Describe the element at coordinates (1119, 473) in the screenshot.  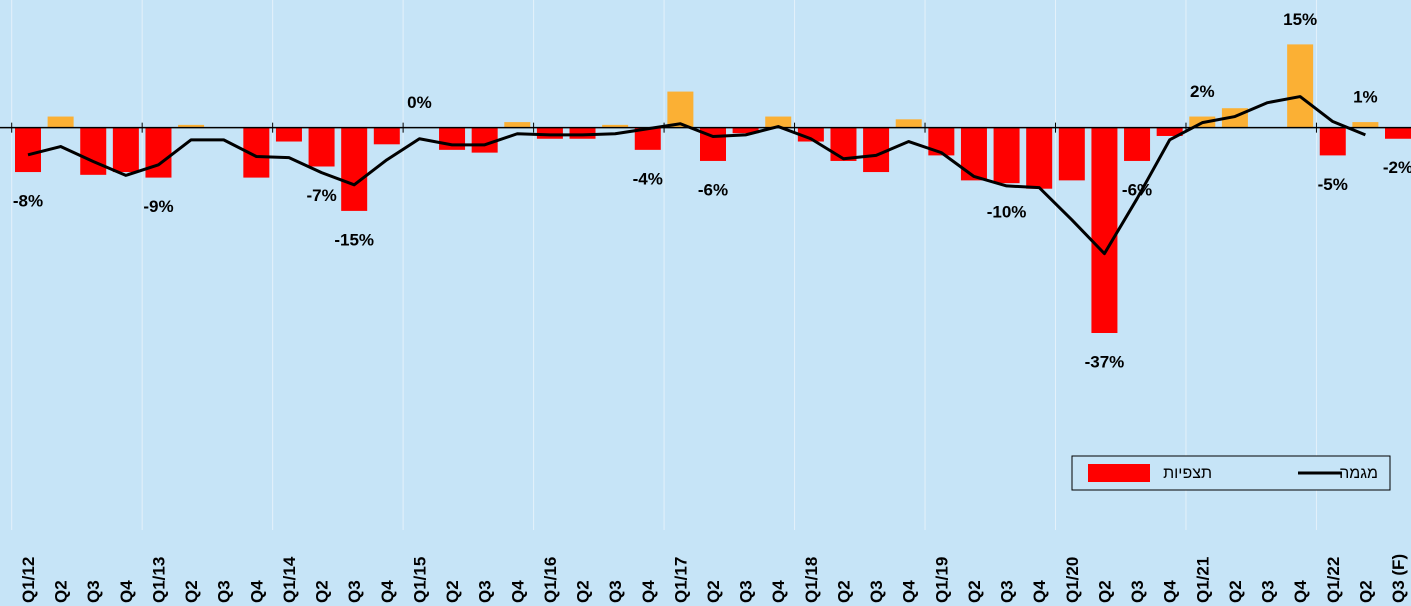
I see `legend-swatch` at that location.